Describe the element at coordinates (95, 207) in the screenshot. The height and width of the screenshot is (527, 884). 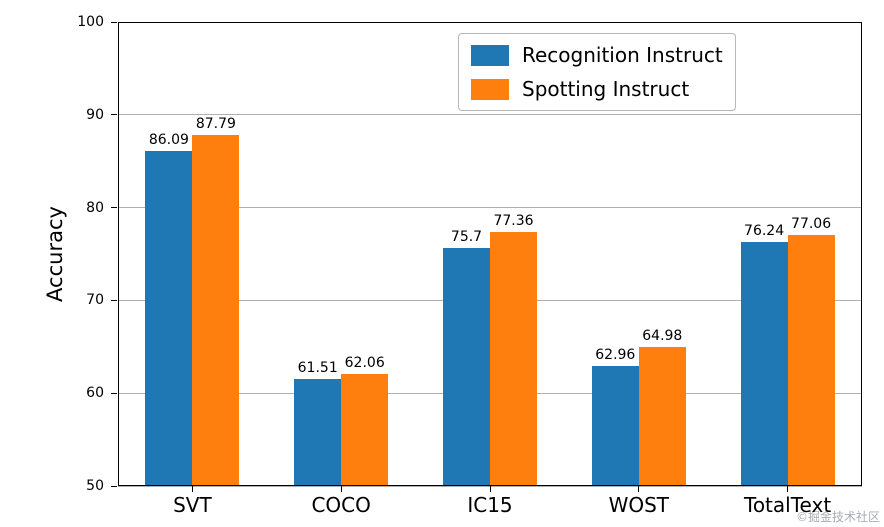
I see `y-tick-label: 80` at that location.